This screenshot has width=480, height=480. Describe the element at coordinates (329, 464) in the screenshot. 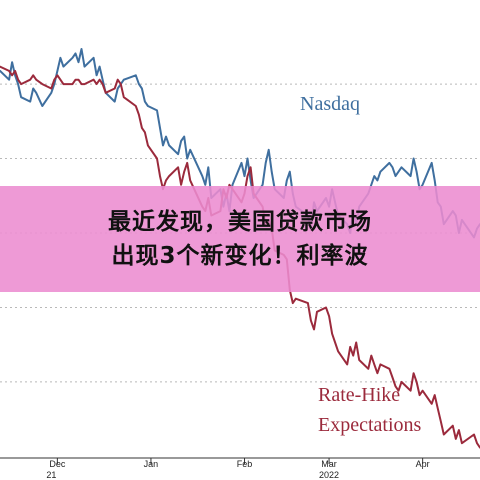

I see `x-tick-label-mar: Mar` at that location.